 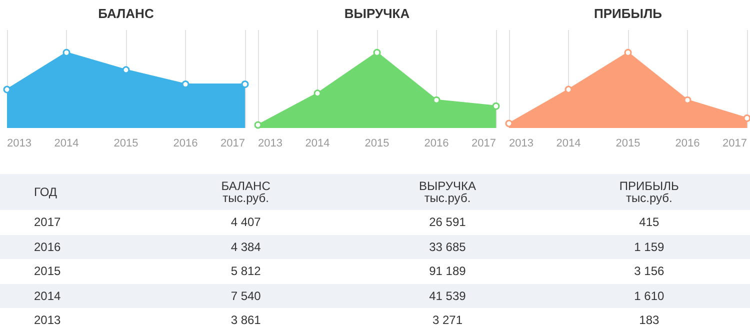 I want to click on data-label: 33 685, so click(x=447, y=246).